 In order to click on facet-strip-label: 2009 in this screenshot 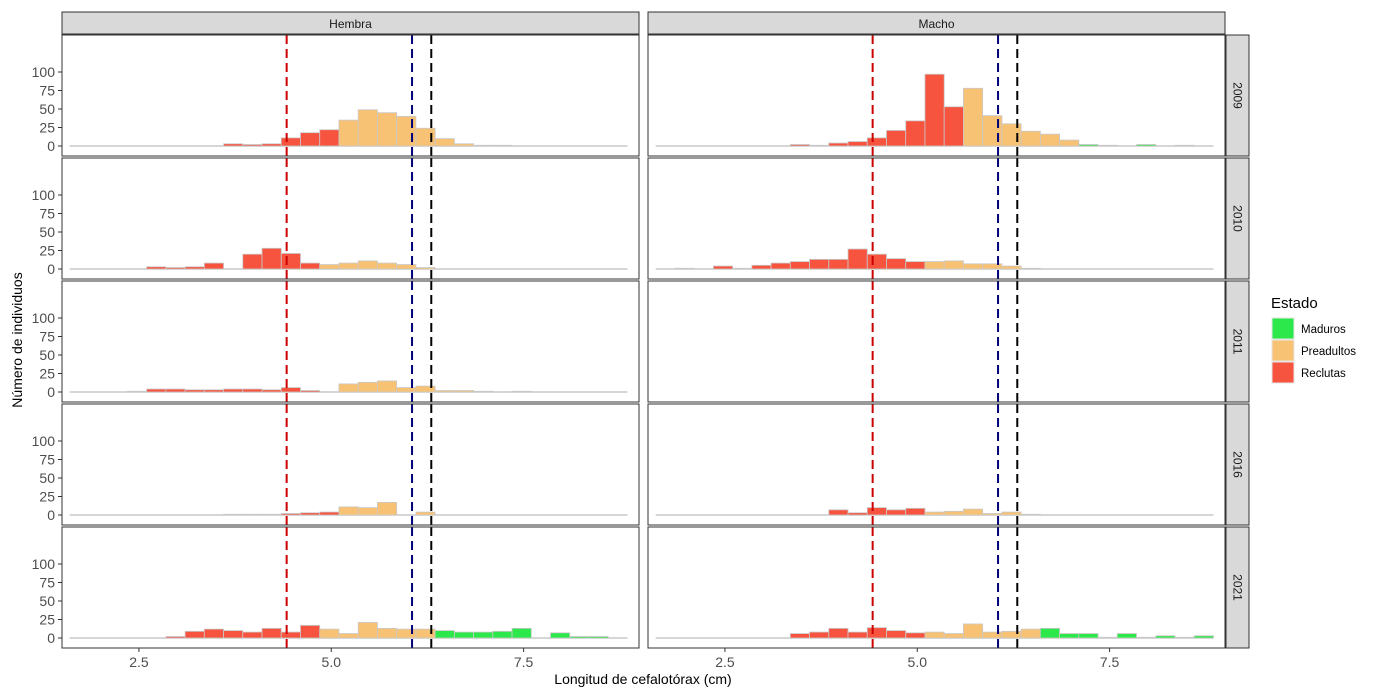, I will do `click(1238, 95)`.